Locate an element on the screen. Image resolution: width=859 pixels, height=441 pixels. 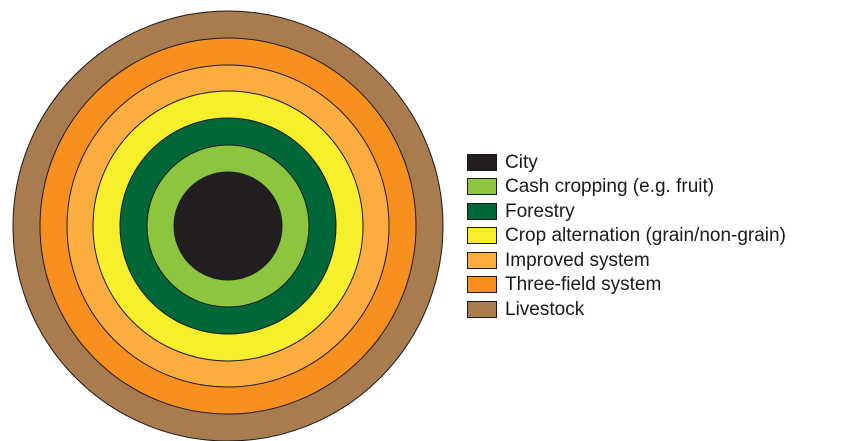
legend-item-forestry: Forestry is located at coordinates (626, 211).